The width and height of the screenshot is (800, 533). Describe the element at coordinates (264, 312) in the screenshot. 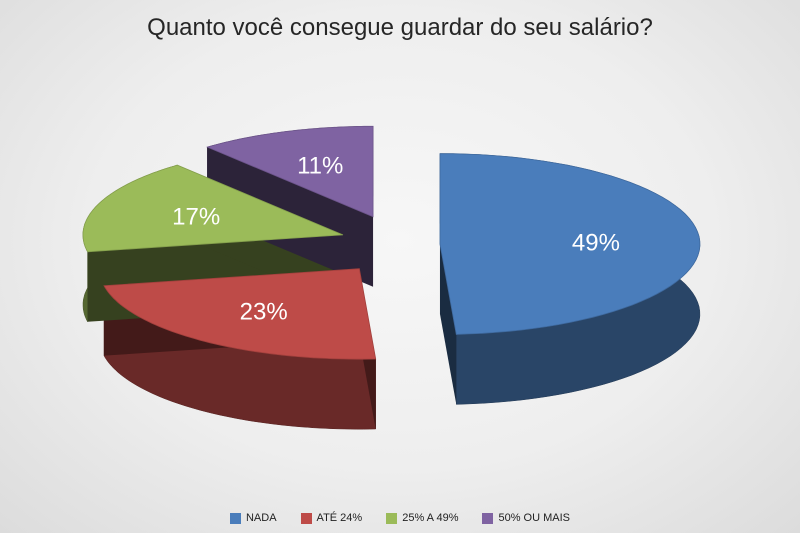

I see `slice-ate-24-label: 23%` at that location.